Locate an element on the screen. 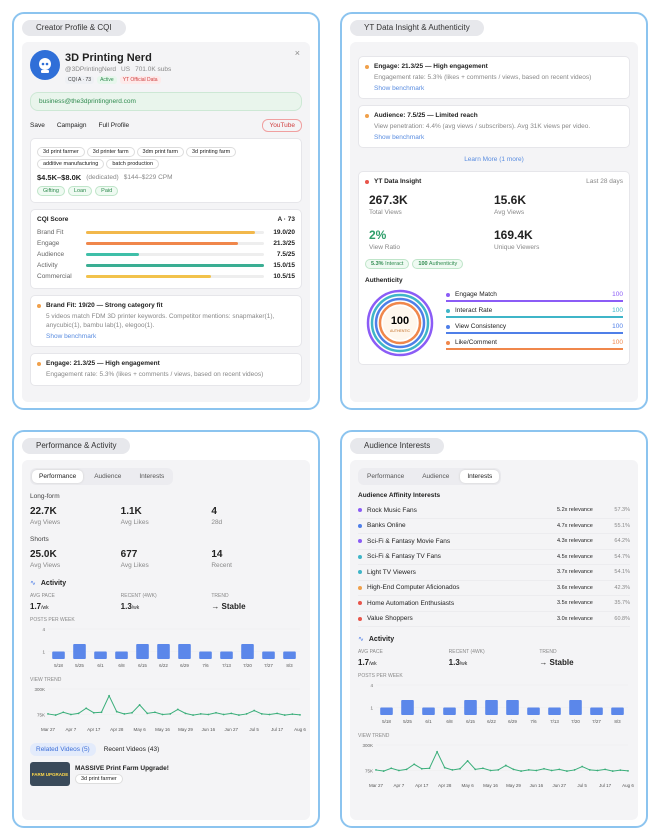 The image size is (659, 830). action-button: Full Profile is located at coordinates (114, 125).